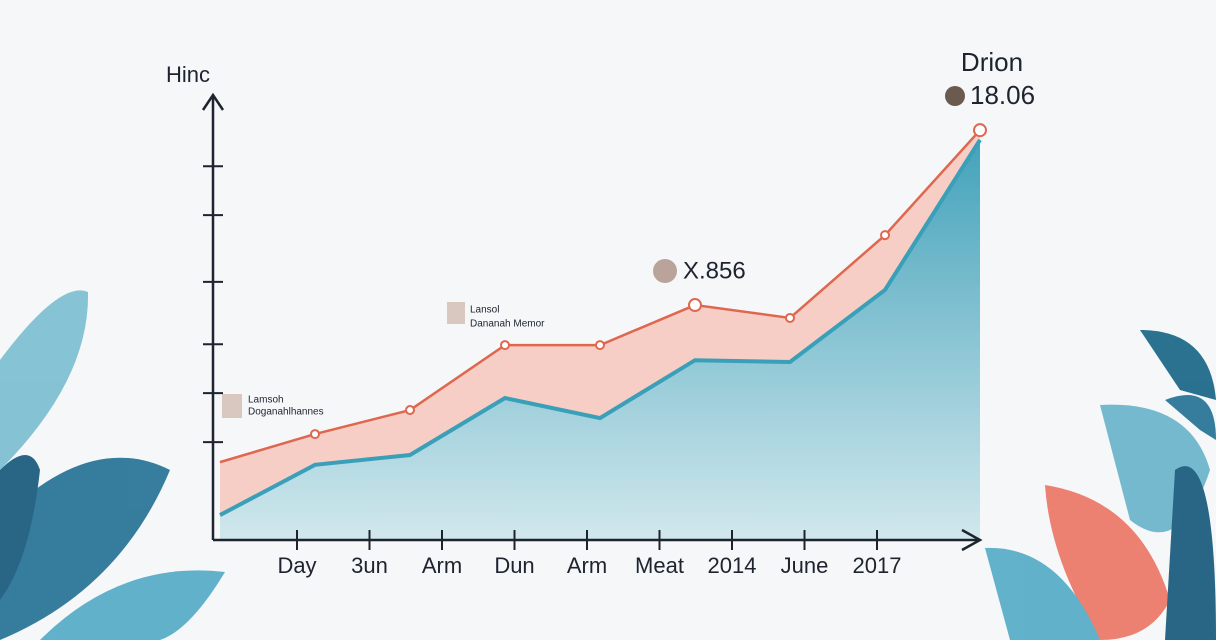 Image resolution: width=1216 pixels, height=640 pixels. I want to click on annotation-value: X.856, so click(714, 270).